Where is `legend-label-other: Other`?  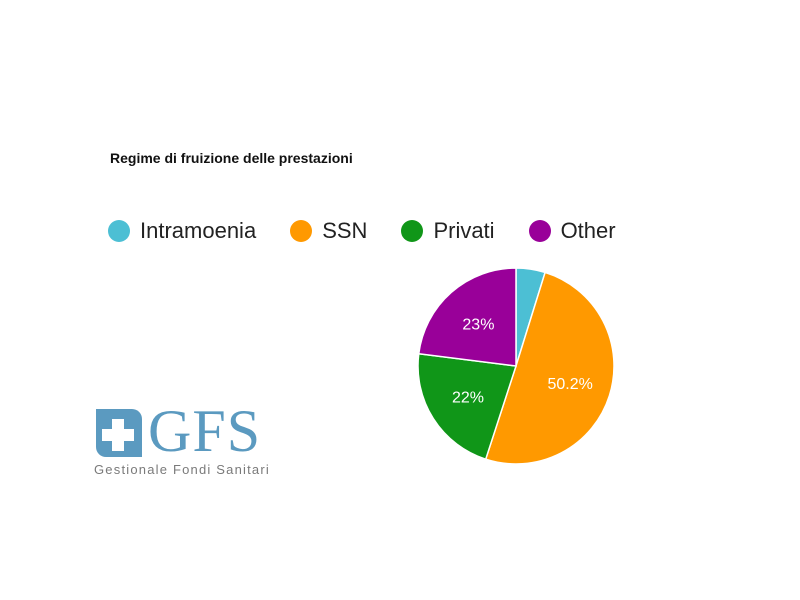 legend-label-other: Other is located at coordinates (588, 230).